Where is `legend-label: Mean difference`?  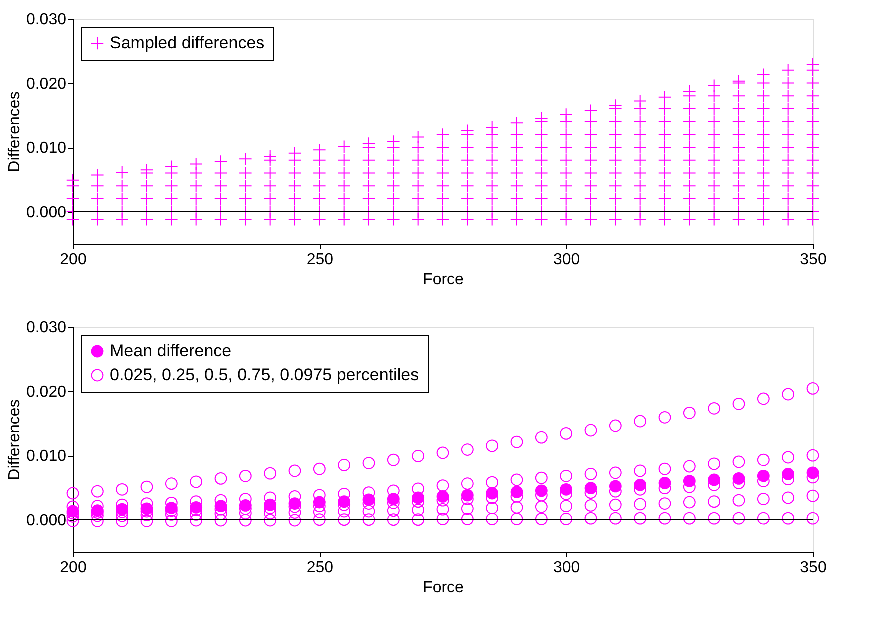
legend-label: Mean difference is located at coordinates (171, 351).